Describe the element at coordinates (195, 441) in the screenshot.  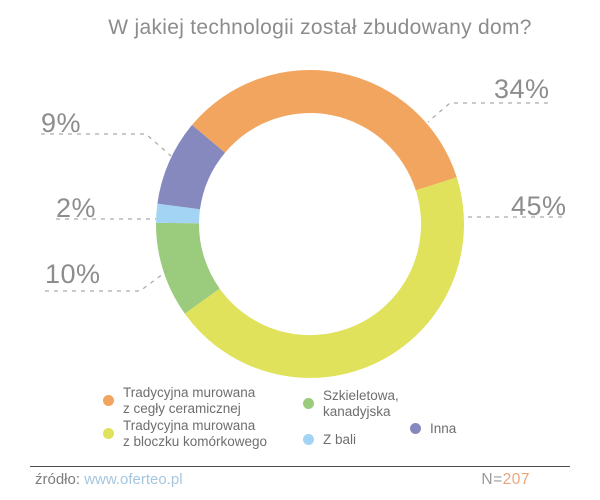
I see `legend-label: z bloczku komórkowego` at that location.